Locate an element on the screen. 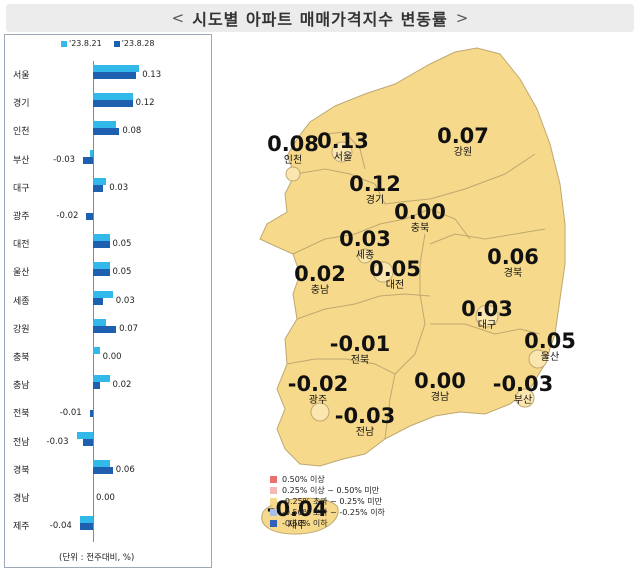 The width and height of the screenshot is (640, 569). region-gyeonggi: 0.12 경기 is located at coordinates (375, 189).